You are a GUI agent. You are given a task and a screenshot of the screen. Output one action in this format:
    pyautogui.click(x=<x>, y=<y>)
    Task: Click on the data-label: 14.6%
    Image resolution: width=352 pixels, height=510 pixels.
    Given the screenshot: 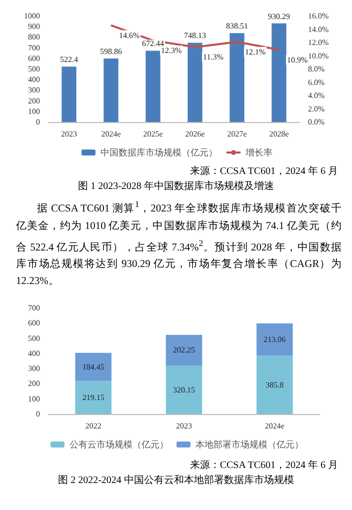 What is the action you would take?
    pyautogui.click(x=129, y=35)
    